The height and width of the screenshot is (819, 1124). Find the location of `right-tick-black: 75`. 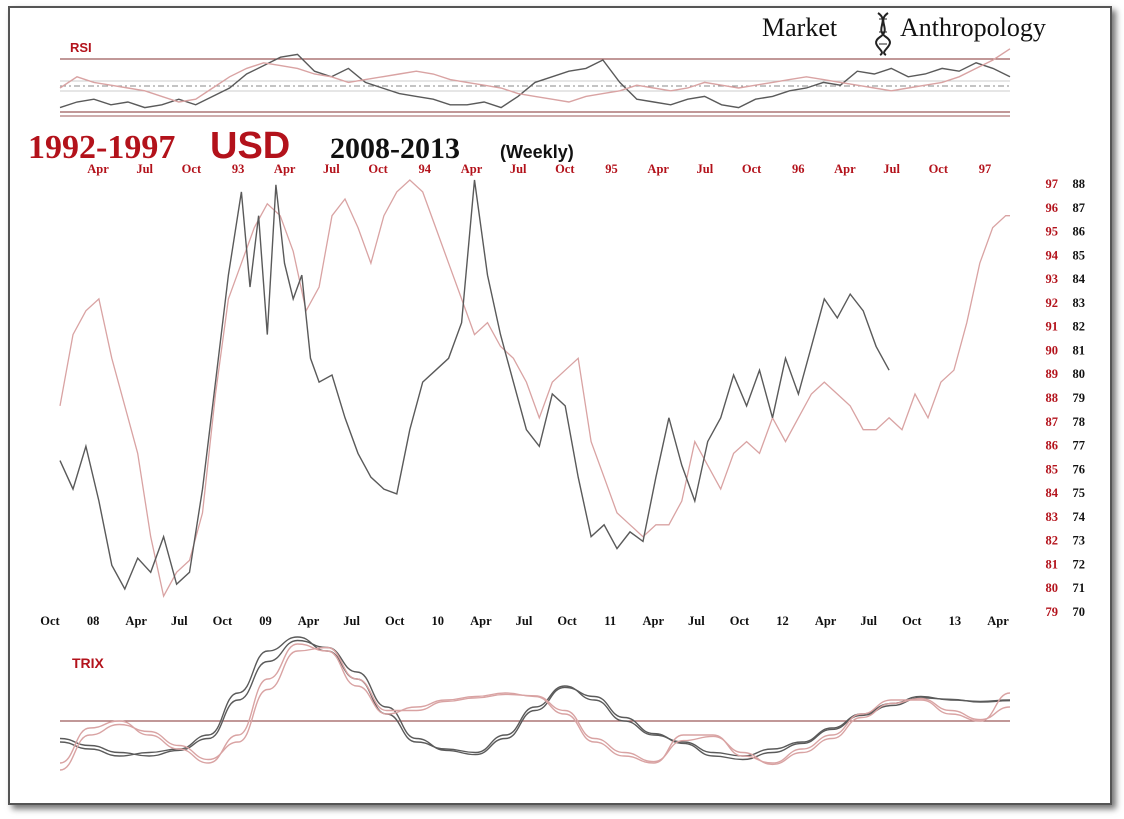

right-tick-black: 75 is located at coordinates (1079, 493).